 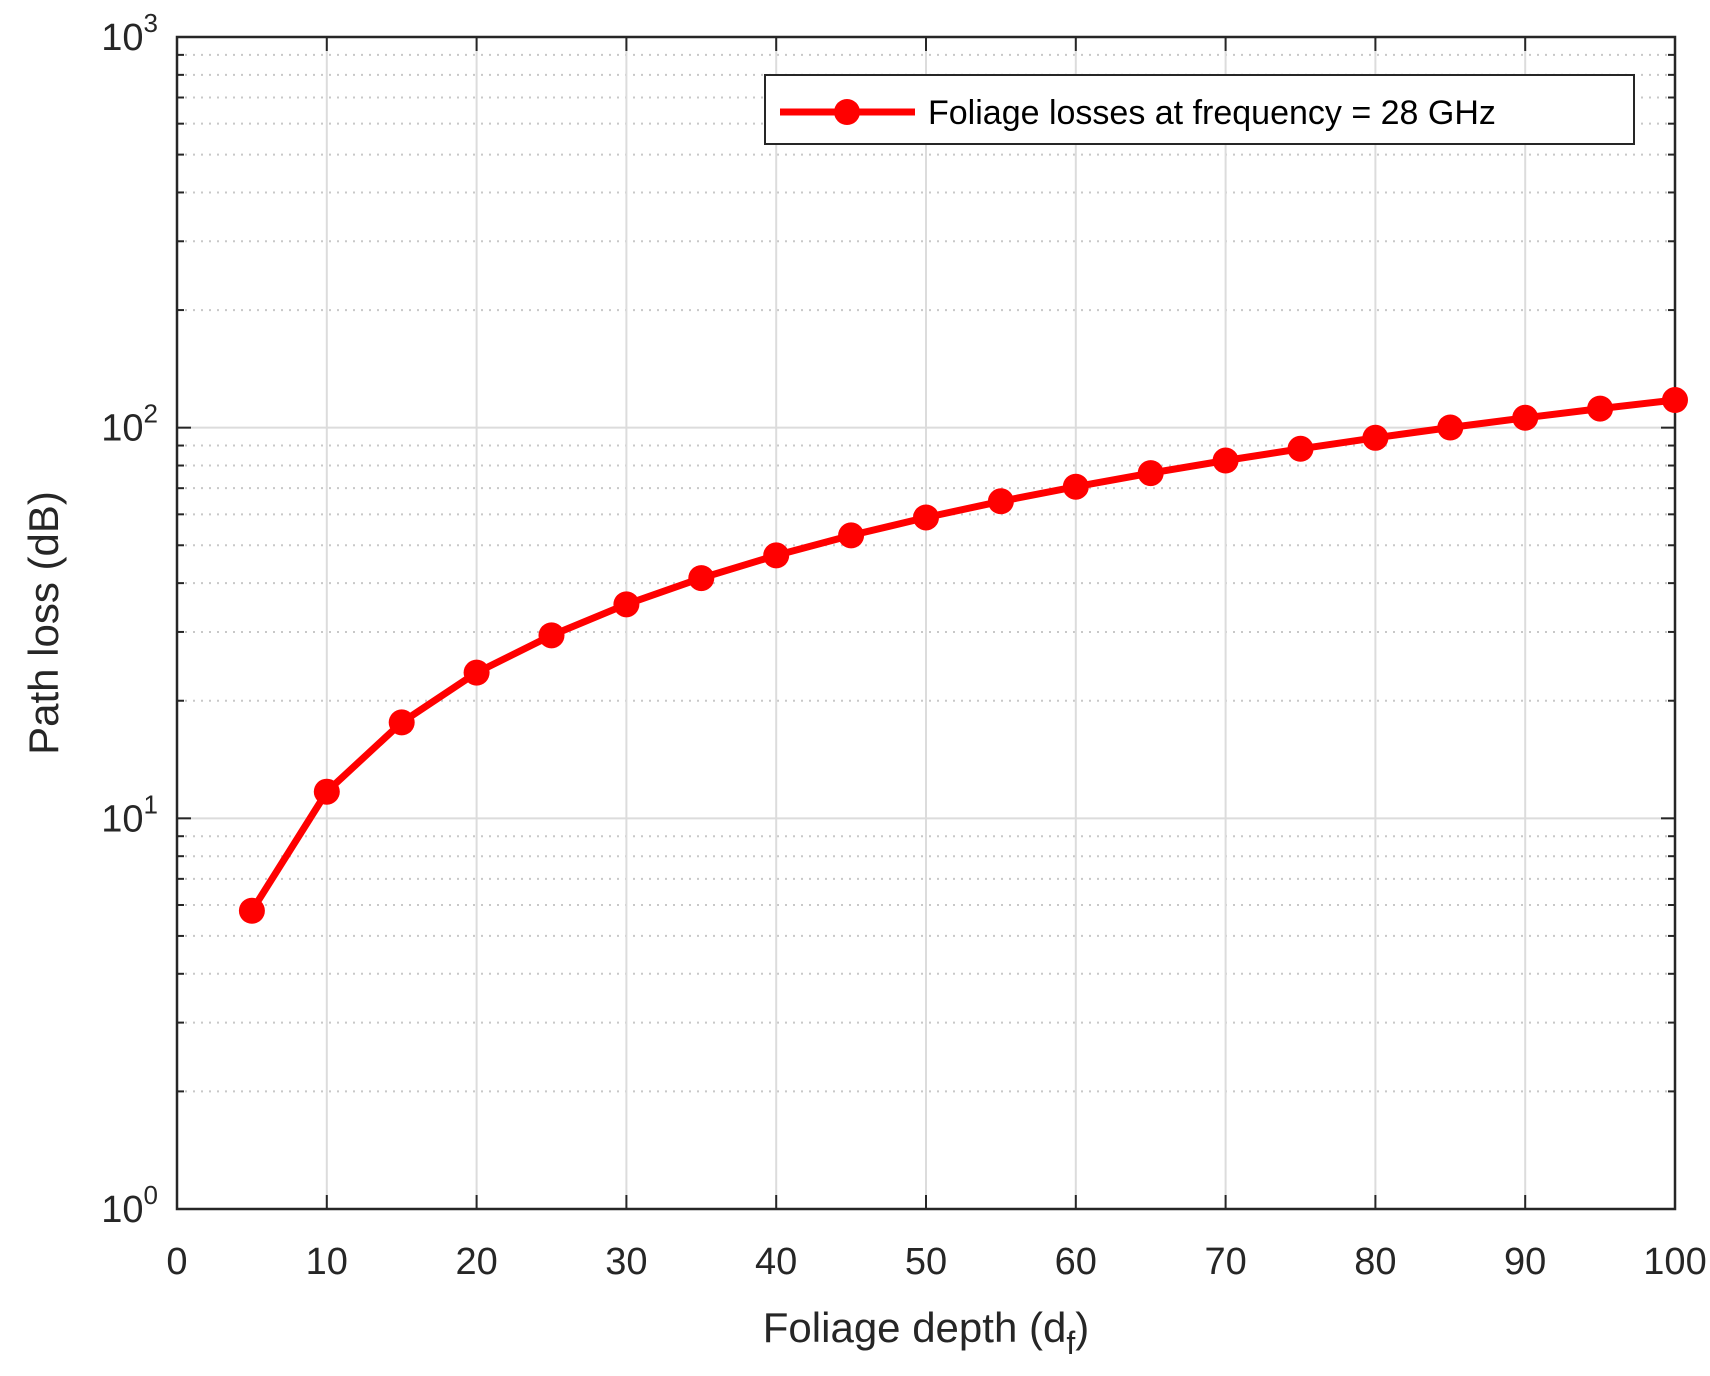 I want to click on x-tick-label: 70, so click(x=1225, y=1262).